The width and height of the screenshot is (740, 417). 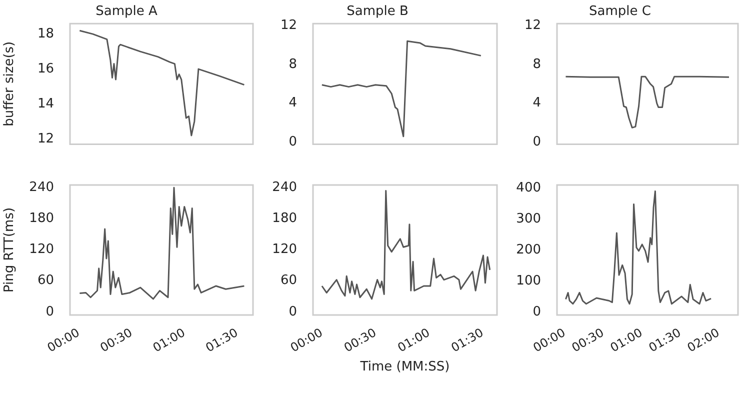 What do you see at coordinates (404, 367) in the screenshot?
I see `x-axis-title: Time (MM:SS)` at bounding box center [404, 367].